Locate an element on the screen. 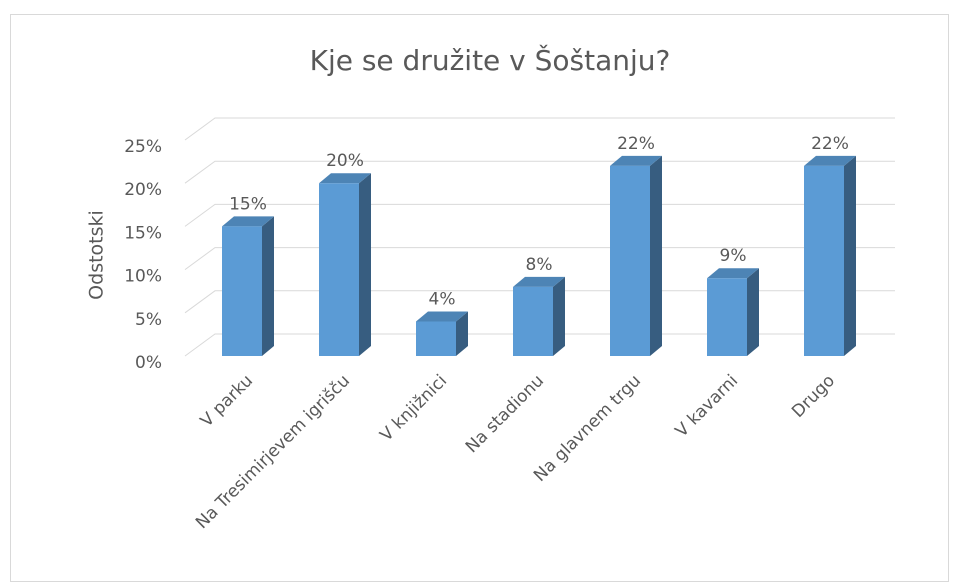  y-tick-label: 25% is located at coordinates (143, 147).